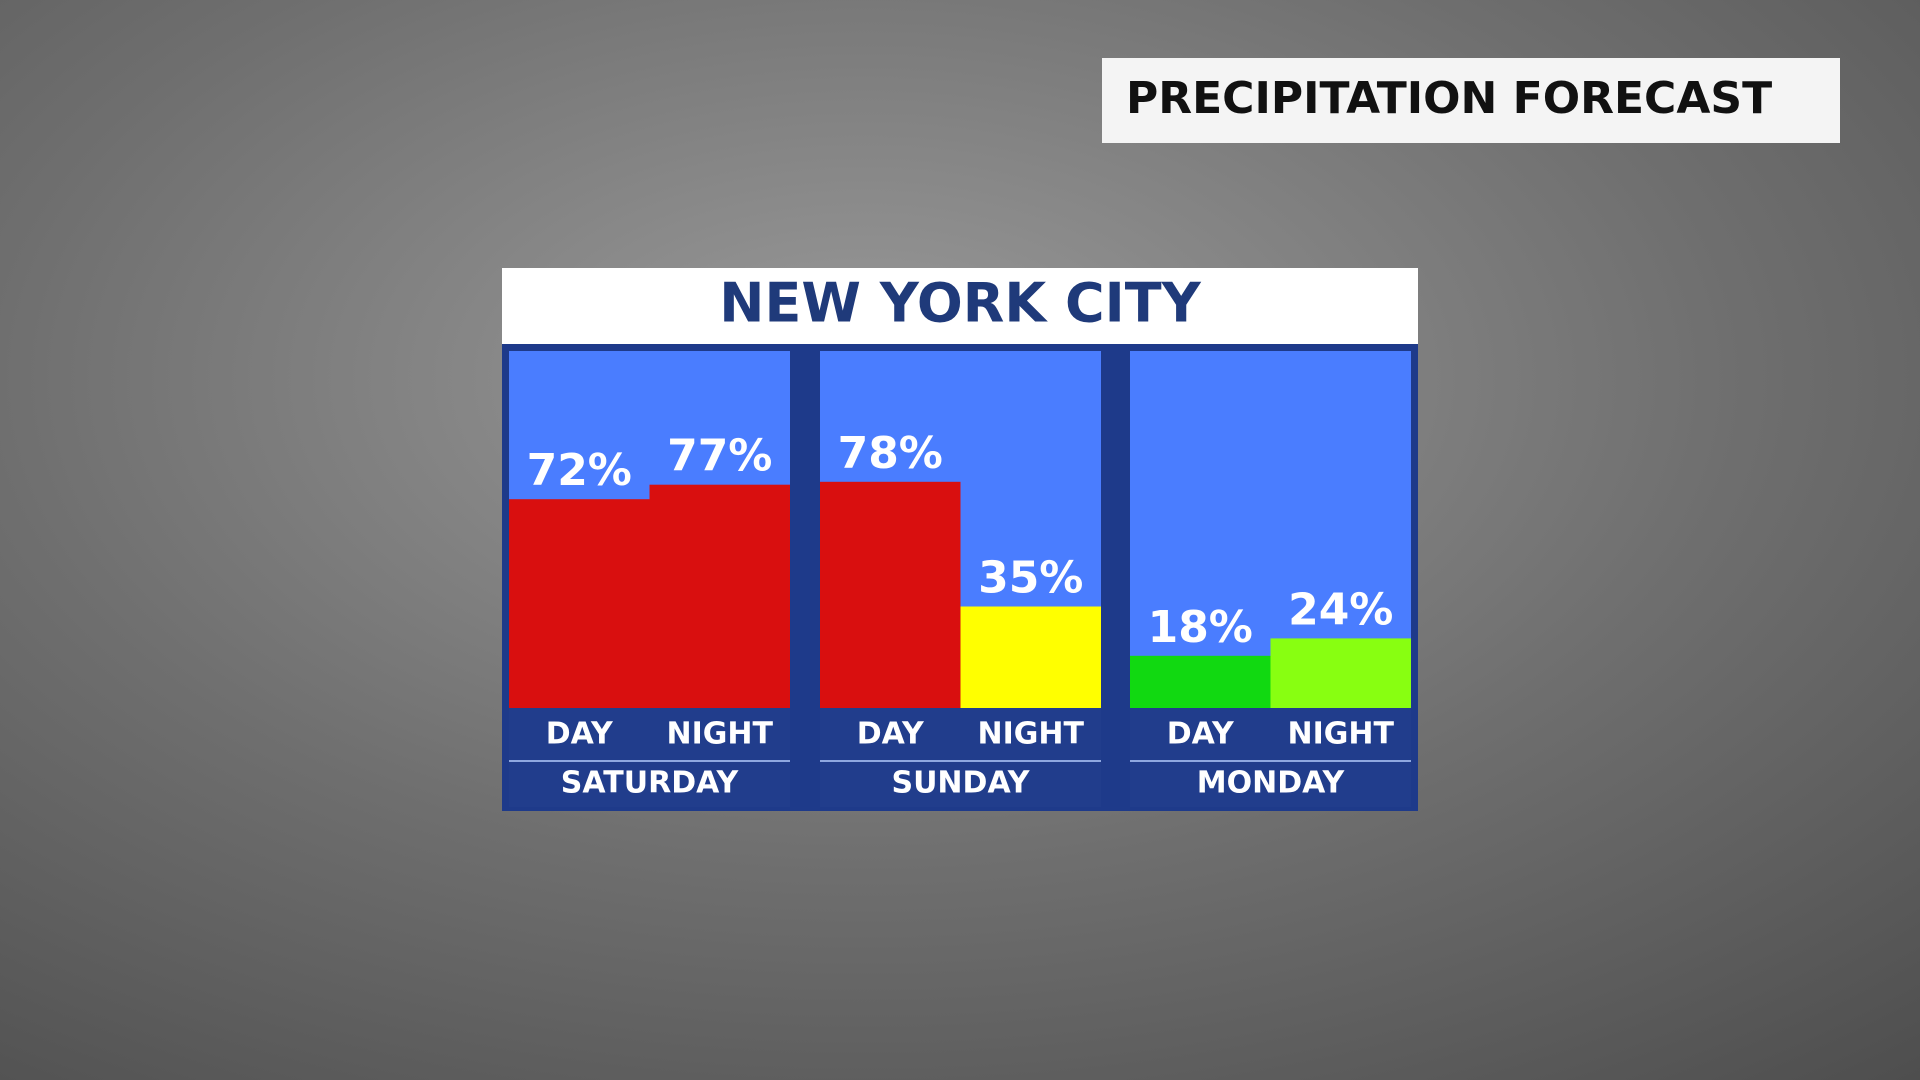  What do you see at coordinates (890, 453) in the screenshot?
I see `value-label: 78%` at bounding box center [890, 453].